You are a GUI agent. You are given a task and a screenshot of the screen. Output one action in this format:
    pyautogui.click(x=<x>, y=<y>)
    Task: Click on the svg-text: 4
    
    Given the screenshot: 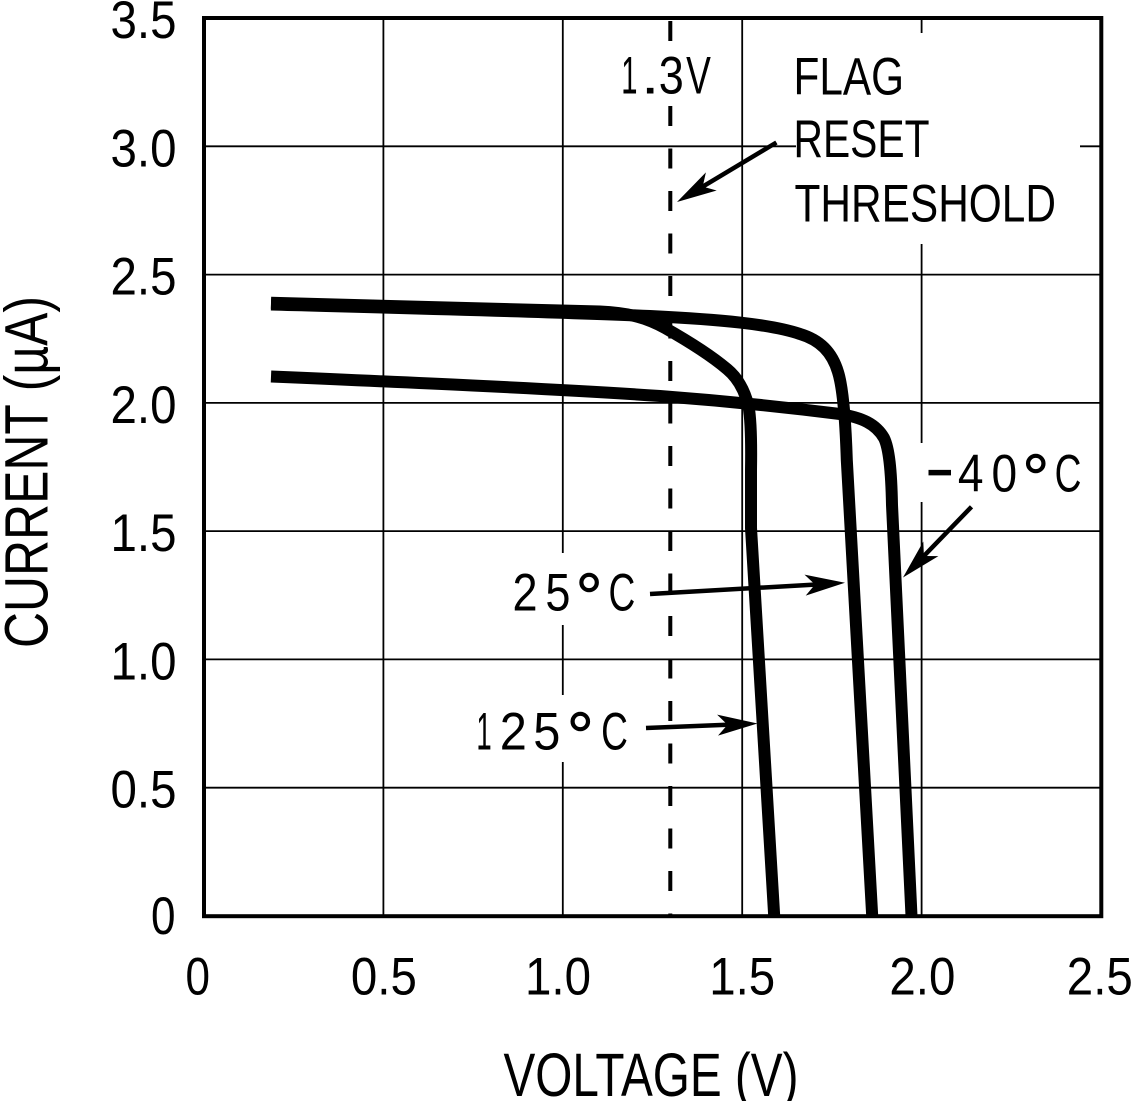 What is the action you would take?
    pyautogui.click(x=971, y=473)
    